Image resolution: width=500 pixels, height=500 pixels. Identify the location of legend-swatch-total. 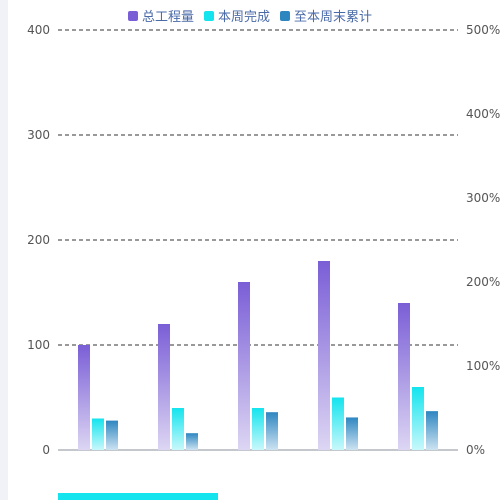
(132, 15).